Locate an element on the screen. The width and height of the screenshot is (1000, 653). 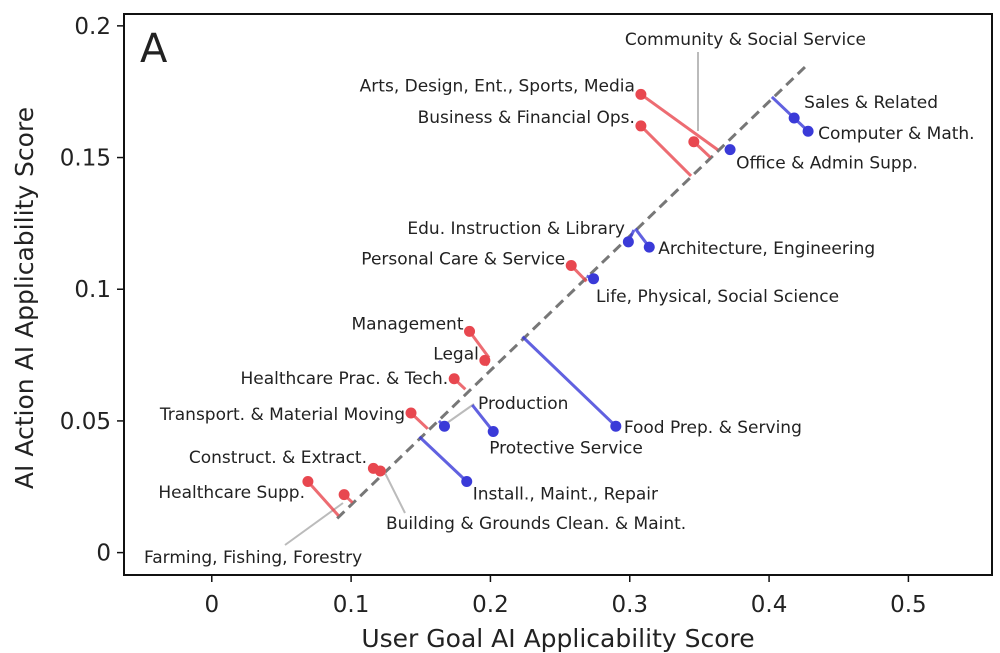
point-label: Legal is located at coordinates (456, 354).